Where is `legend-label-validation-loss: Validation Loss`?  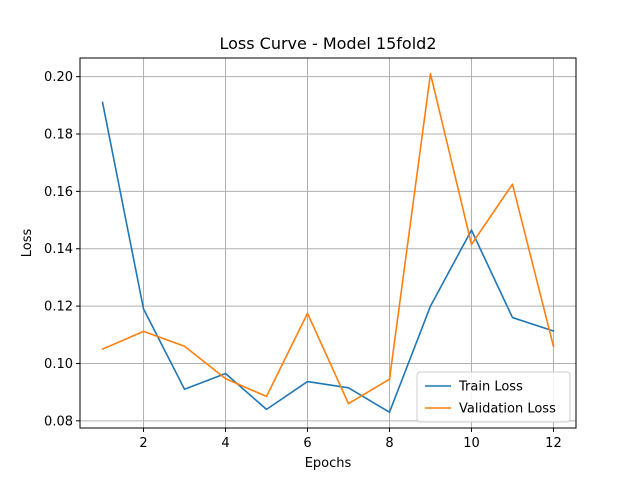
legend-label-validation-loss: Validation Loss is located at coordinates (507, 409).